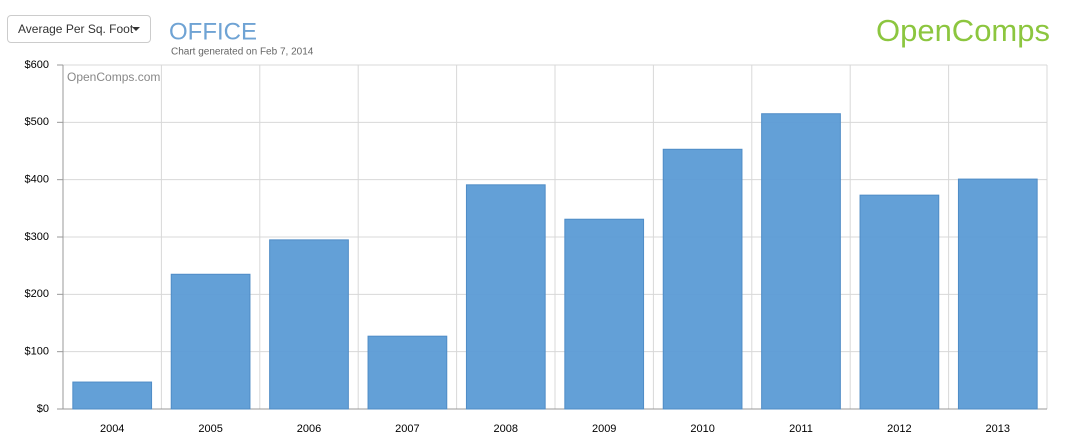  I want to click on dropdown-label: Average Per Sq. Foot, so click(76, 29).